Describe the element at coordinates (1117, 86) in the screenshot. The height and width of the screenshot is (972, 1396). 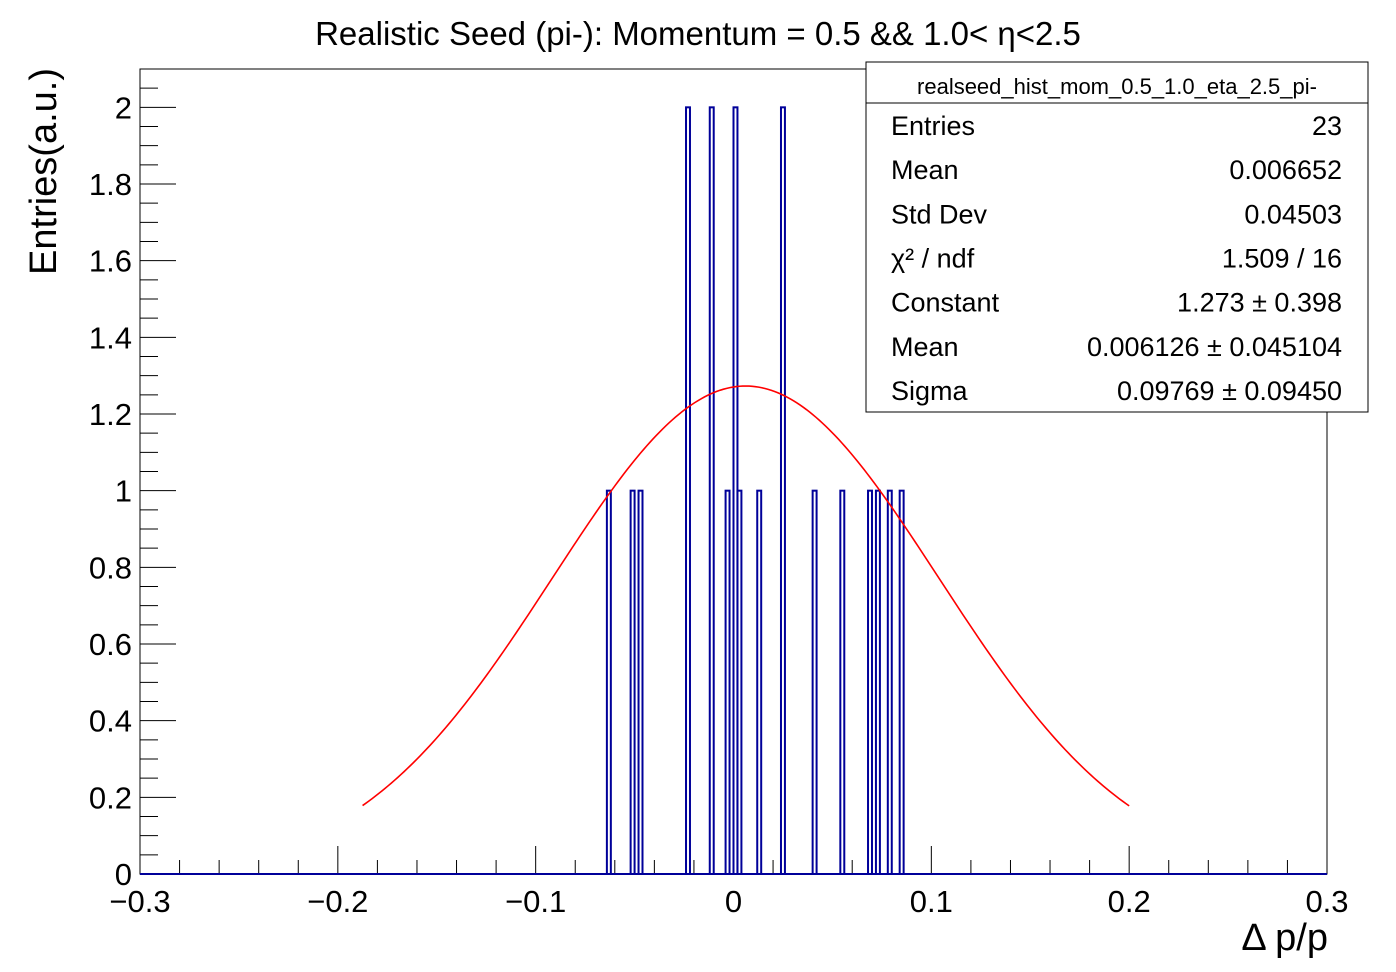
I see `stats-box-title: realseed_hist_mom_0.5_1.0_eta_2.5_pi-` at that location.